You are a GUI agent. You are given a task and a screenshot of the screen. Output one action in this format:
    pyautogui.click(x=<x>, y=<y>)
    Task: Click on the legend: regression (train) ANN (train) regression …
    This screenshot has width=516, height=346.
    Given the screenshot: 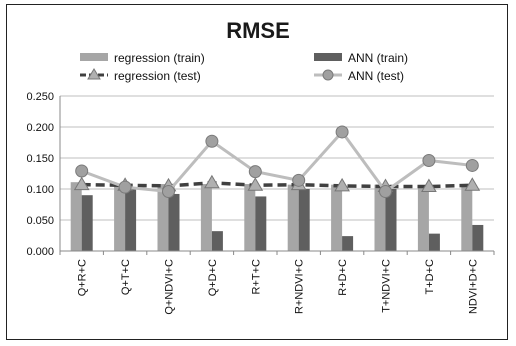 What is the action you would take?
    pyautogui.click(x=244, y=67)
    